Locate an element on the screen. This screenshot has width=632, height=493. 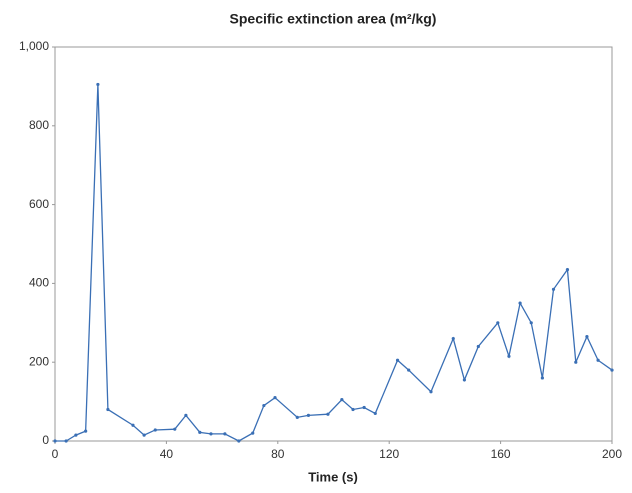
y-tick-label: 400 is located at coordinates (39, 283).